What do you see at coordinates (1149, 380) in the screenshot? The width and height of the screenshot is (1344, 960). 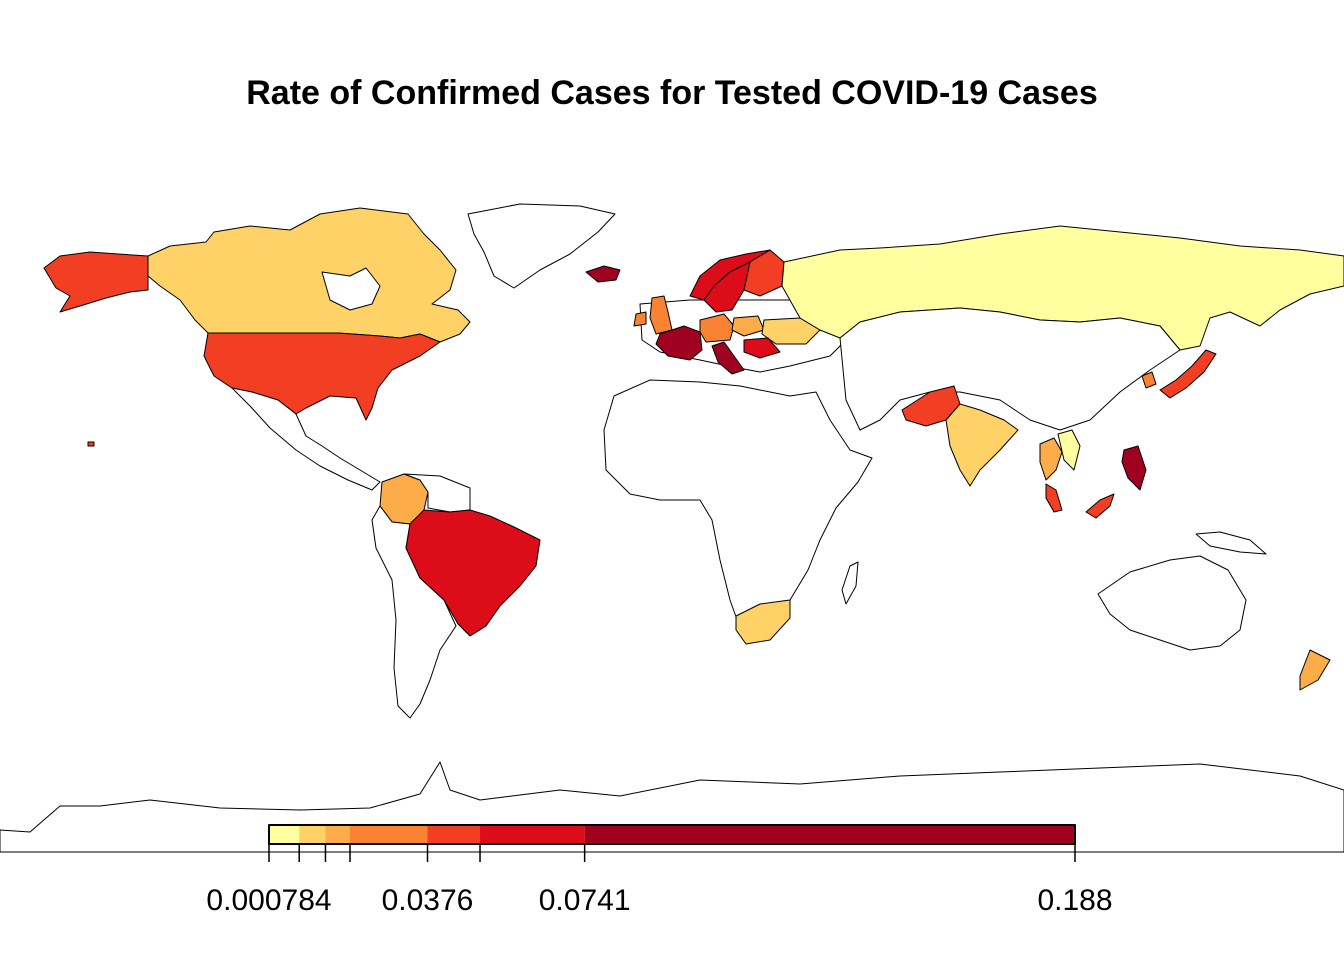 I see `country-south-korea` at bounding box center [1149, 380].